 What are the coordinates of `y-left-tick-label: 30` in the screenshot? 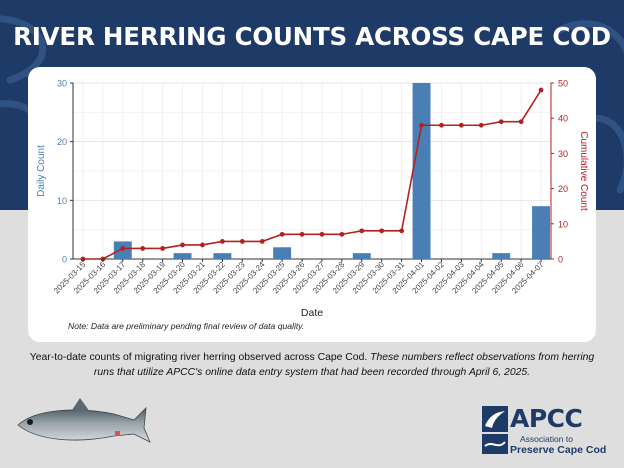 It's located at (62, 84).